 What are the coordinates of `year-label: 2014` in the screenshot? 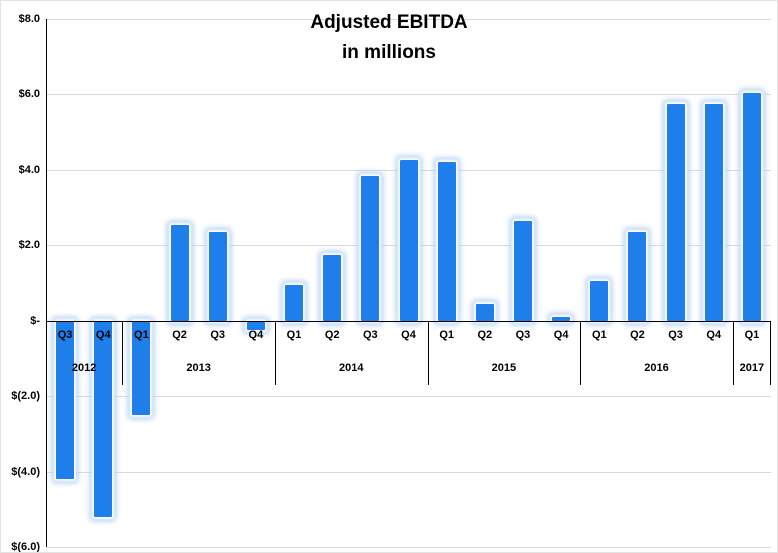 It's located at (351, 367).